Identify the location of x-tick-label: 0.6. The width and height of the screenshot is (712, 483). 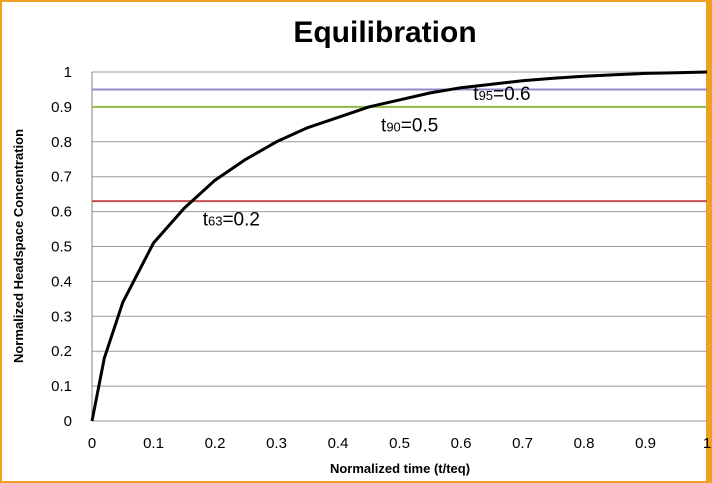
(461, 443).